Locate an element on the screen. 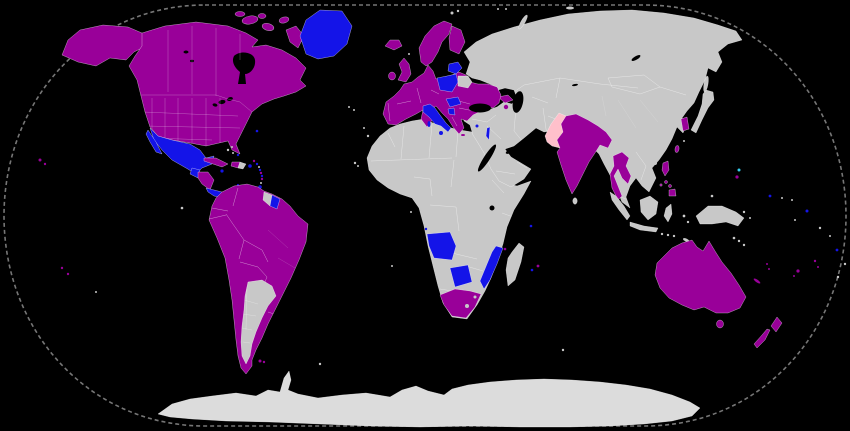  region-serbia is located at coordinates (451, 111).